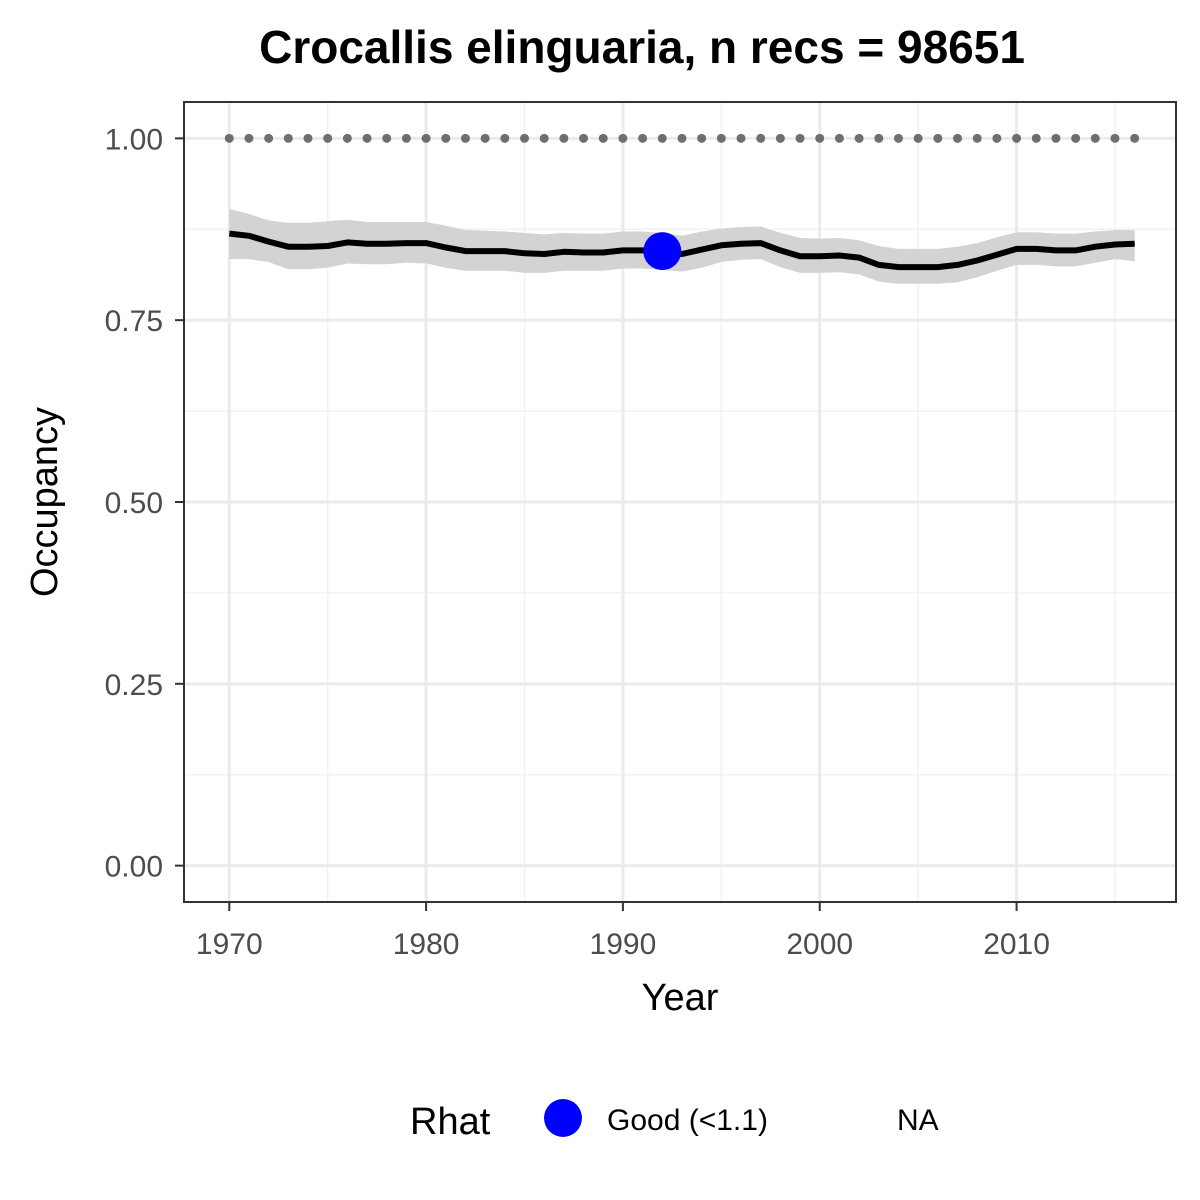  Describe the element at coordinates (45, 502) in the screenshot. I see `y-axis-title: Occupancy` at that location.